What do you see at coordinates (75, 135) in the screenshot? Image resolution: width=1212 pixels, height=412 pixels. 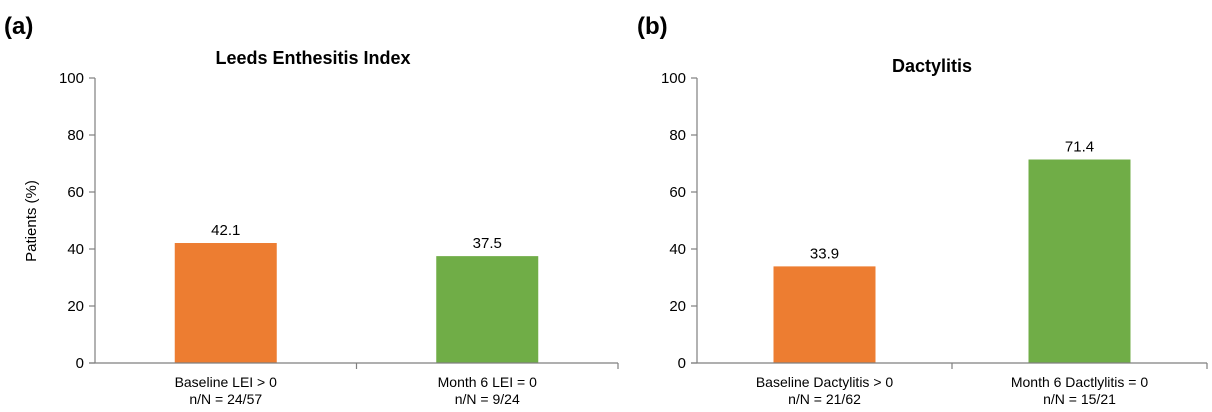 I see `panel-a-y-tick-label: 80` at bounding box center [75, 135].